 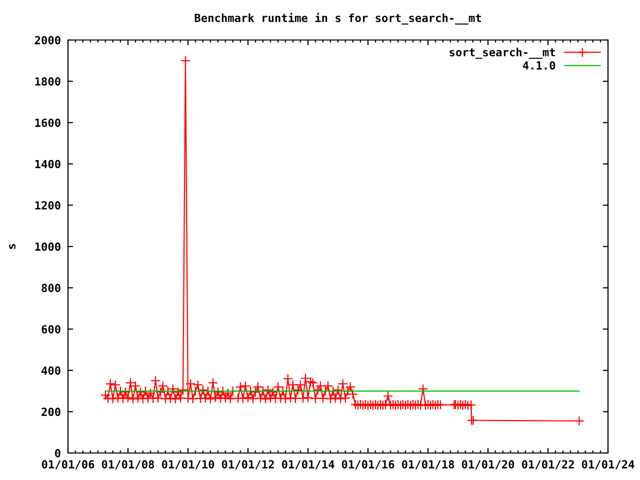 What do you see at coordinates (51, 288) in the screenshot?
I see `y-tick-label: 800` at bounding box center [51, 288].